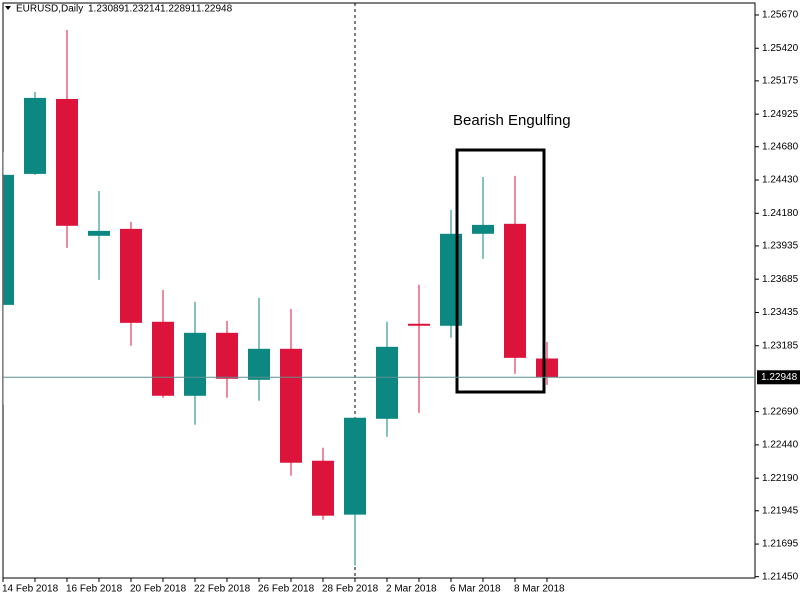 This screenshot has height=600, width=800. Describe the element at coordinates (30, 589) in the screenshot. I see `x-tick-label: 14 Feb 2018` at that location.